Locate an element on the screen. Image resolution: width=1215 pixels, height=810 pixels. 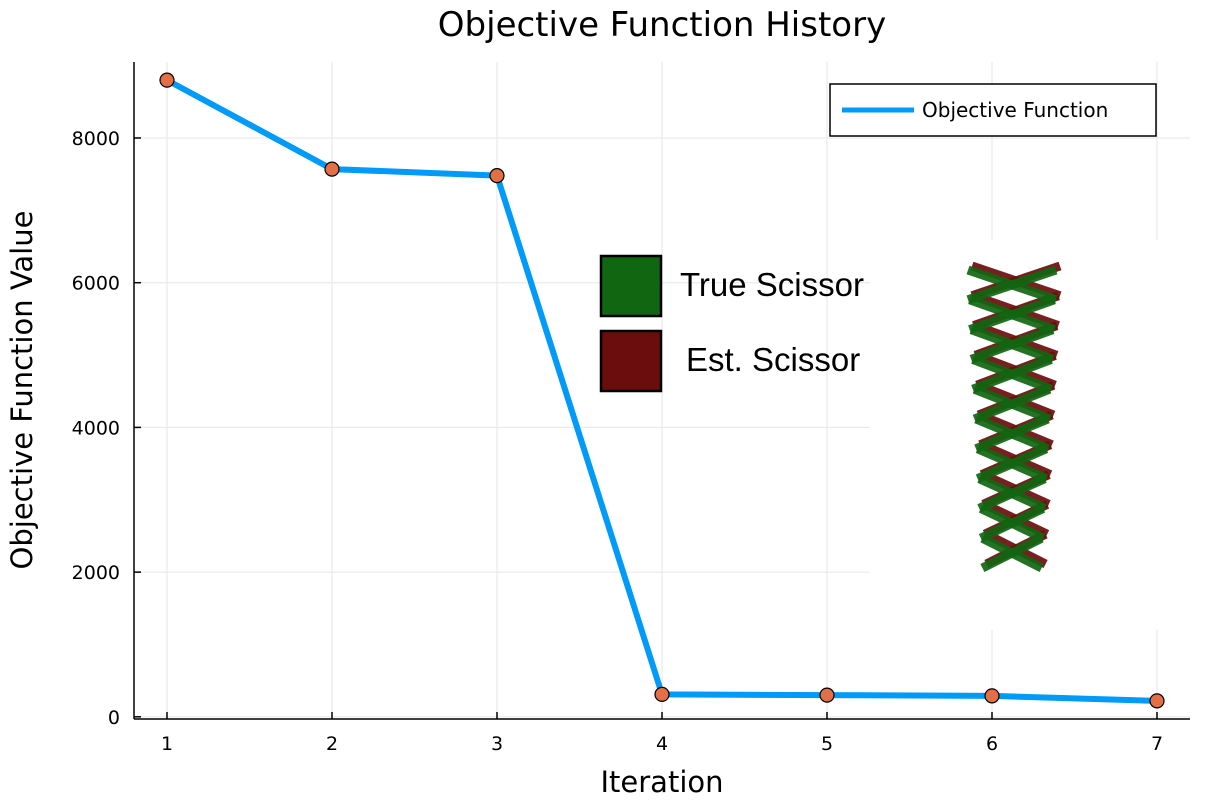
y-tick-label: 8000 is located at coordinates (96, 139).